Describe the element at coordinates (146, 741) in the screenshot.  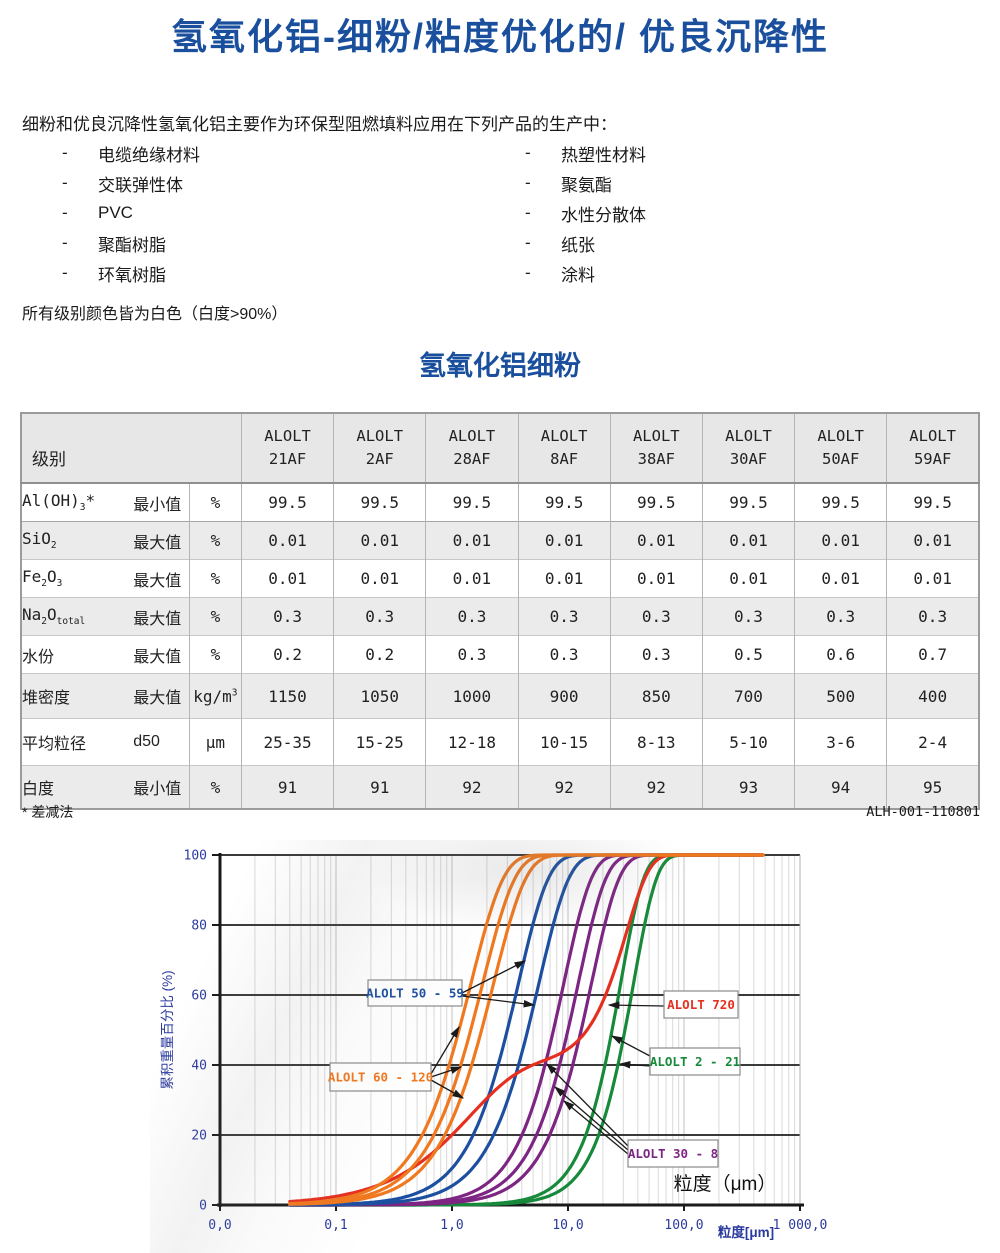
I see `limit-cell: d50` at that location.